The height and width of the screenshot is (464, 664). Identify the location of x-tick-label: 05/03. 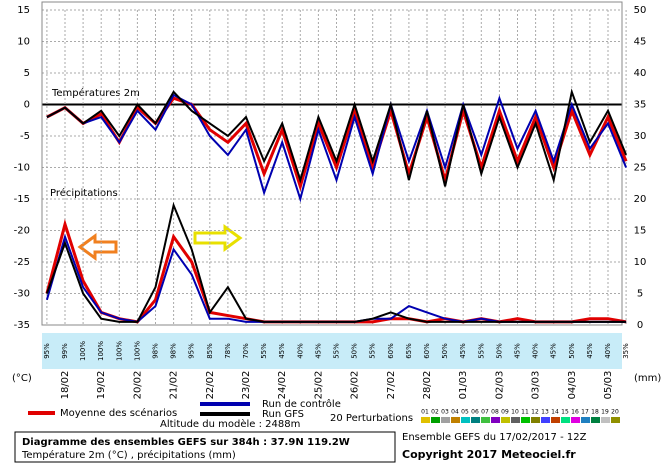
(608, 385).